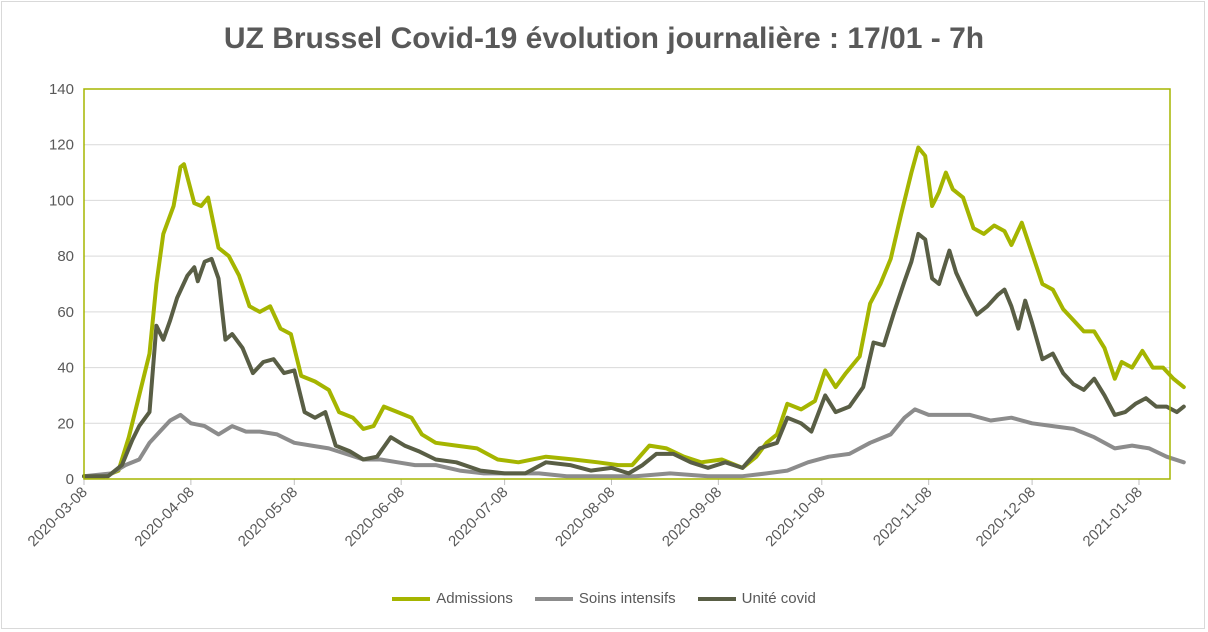  I want to click on x-tick-label: 2020-08-08, so click(585, 517).